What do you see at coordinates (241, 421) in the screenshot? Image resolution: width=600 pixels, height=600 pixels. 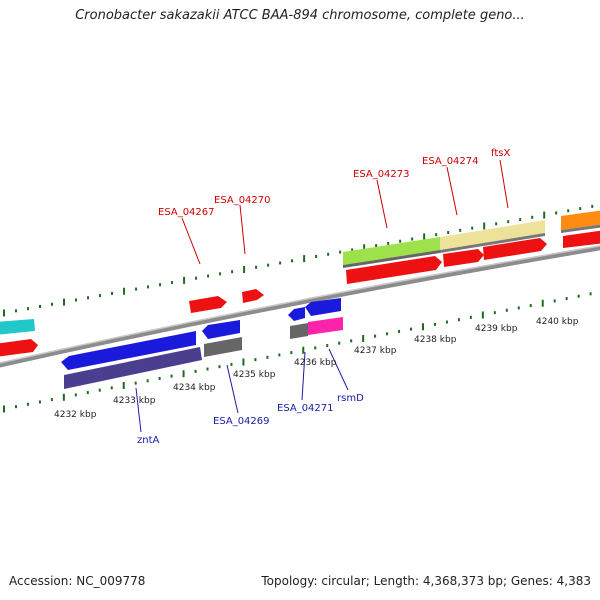 I see `label-esa04269: ESA_04269` at bounding box center [241, 421].